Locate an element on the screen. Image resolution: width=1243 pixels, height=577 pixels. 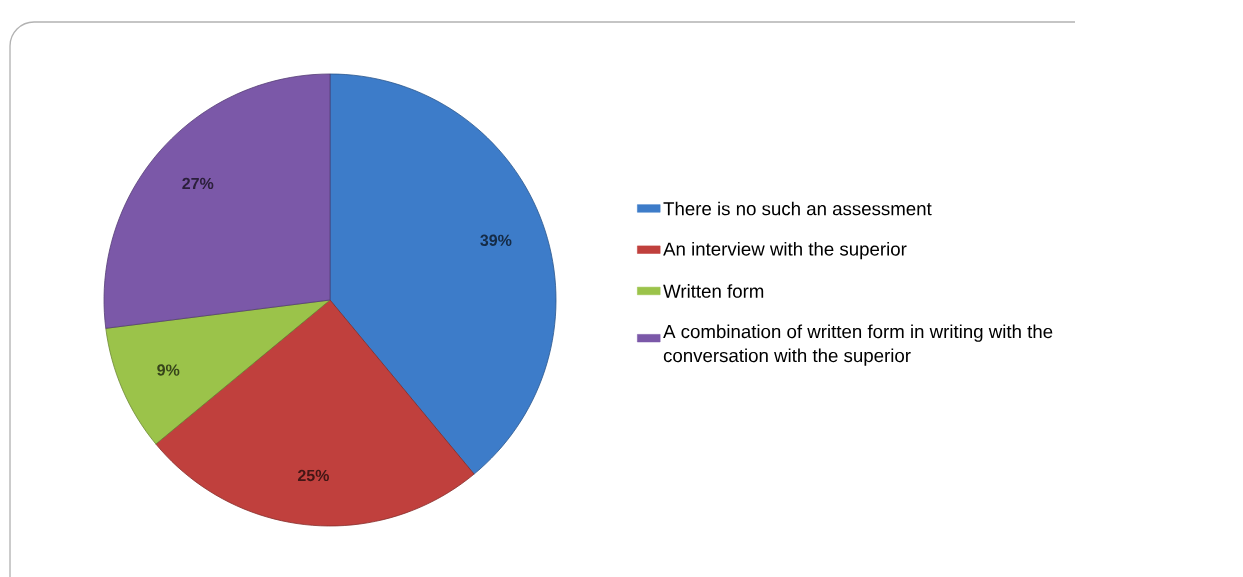
legend-label: A combination of written form in writing with the conversation with the superior is located at coordinates (858, 345).